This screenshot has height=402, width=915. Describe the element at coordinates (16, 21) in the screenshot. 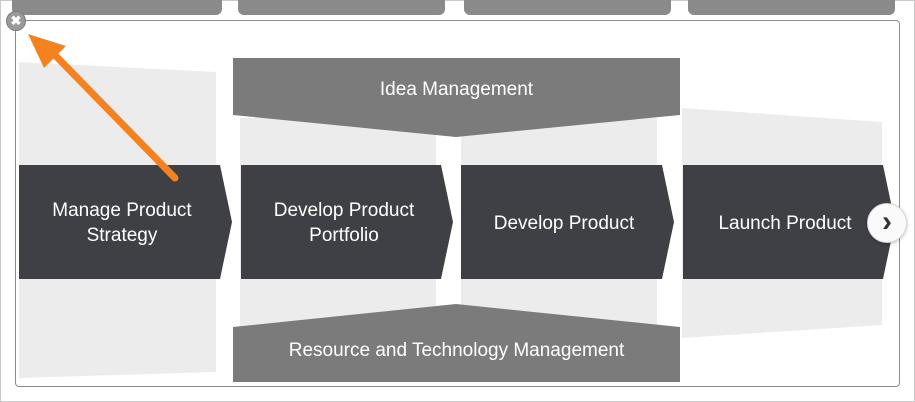

I see `close-icon: ✖` at that location.